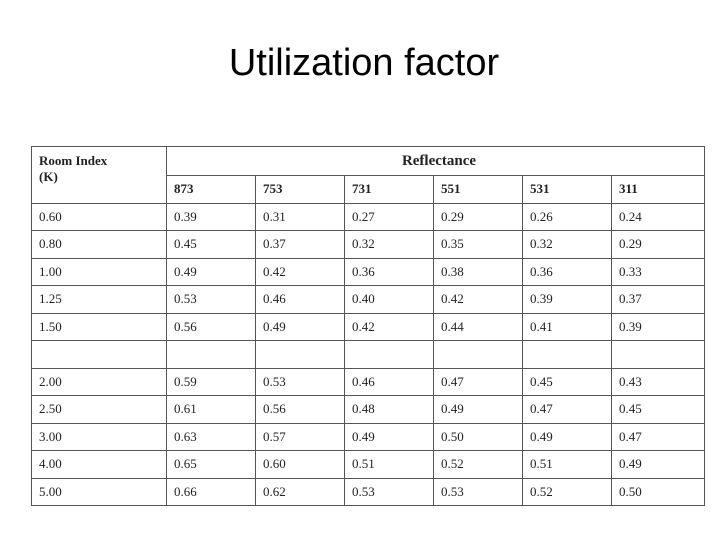 The image size is (728, 546). What do you see at coordinates (389, 216) in the screenshot?
I see `value-cell: 0.27` at bounding box center [389, 216].